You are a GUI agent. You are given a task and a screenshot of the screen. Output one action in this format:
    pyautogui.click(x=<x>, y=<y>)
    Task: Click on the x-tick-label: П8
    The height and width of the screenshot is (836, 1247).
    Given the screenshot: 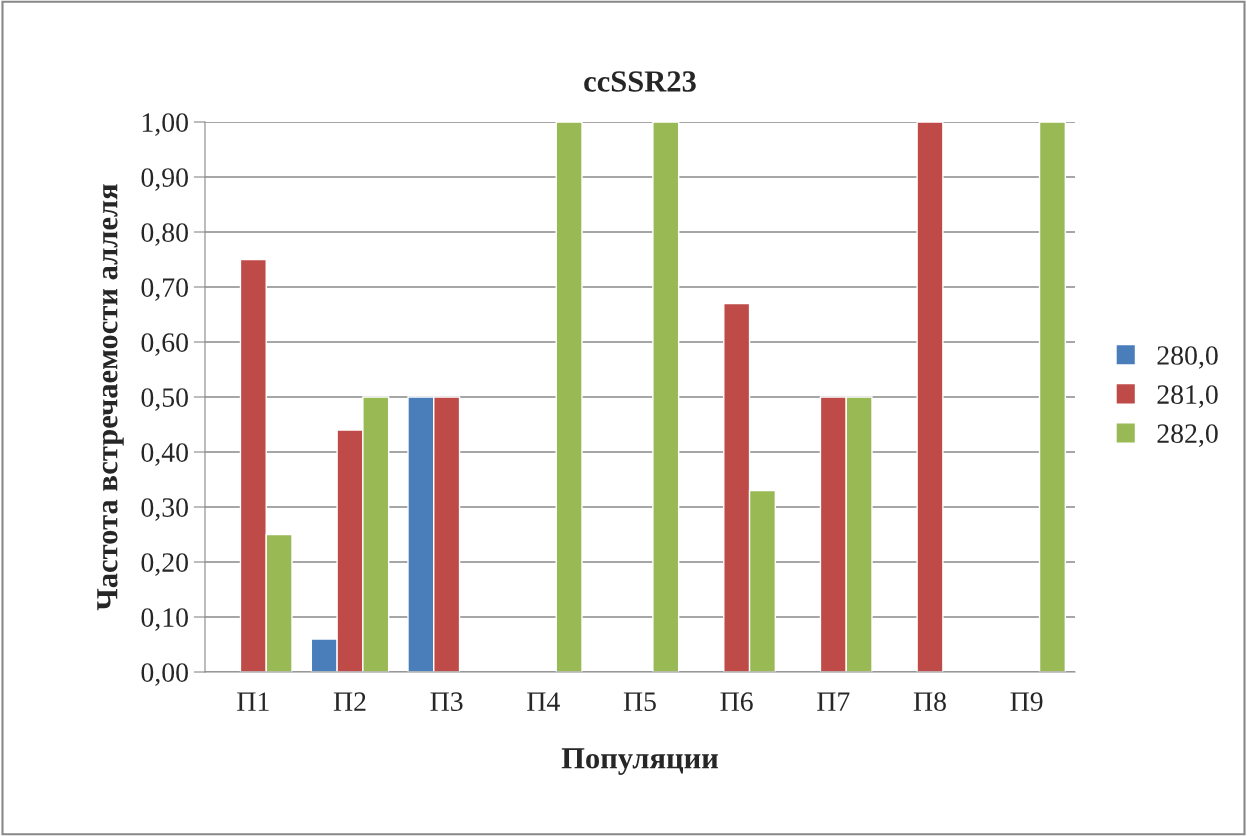 What is the action you would take?
    pyautogui.click(x=929, y=701)
    